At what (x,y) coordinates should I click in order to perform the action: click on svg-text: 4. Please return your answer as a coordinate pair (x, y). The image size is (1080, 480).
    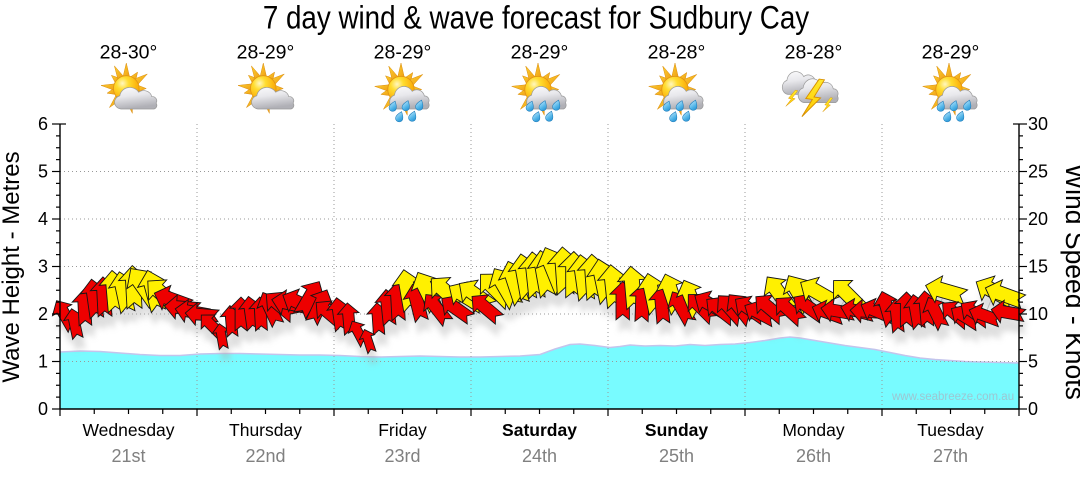
    Looking at the image, I should click on (43, 219).